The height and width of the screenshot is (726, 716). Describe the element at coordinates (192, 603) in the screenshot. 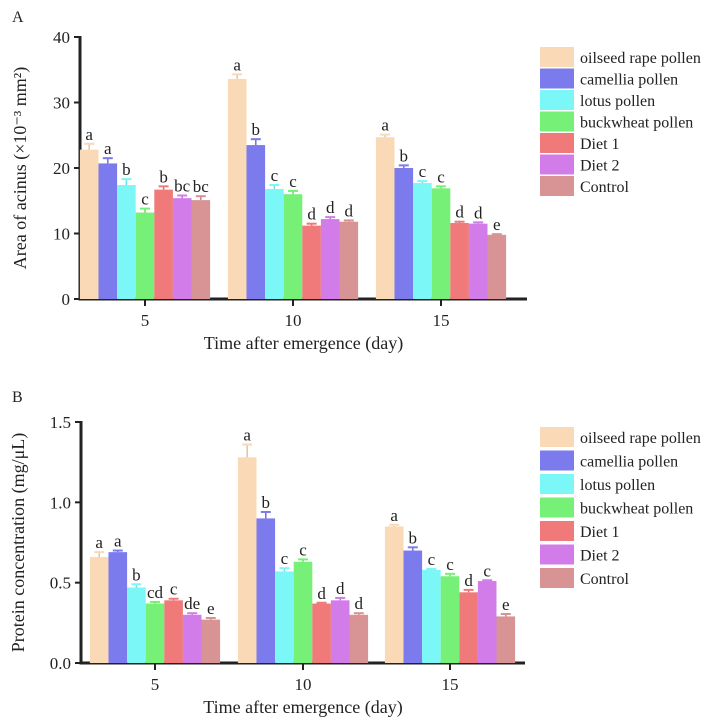

I see `significance-letter: de` at that location.